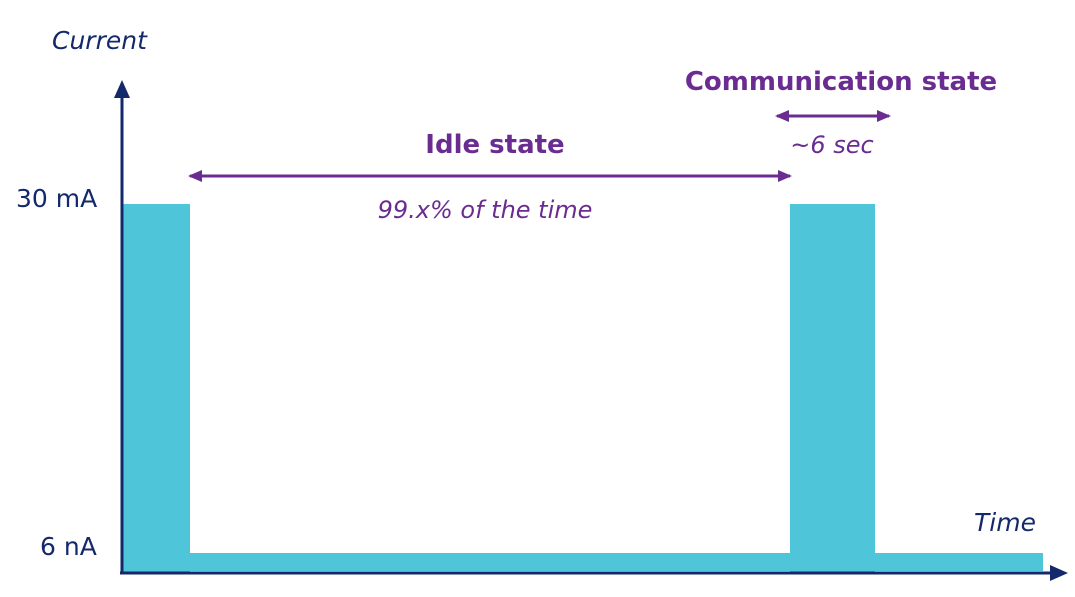 The width and height of the screenshot is (1075, 597). Describe the element at coordinates (832, 388) in the screenshot. I see `high-current-bar-communication` at that location.